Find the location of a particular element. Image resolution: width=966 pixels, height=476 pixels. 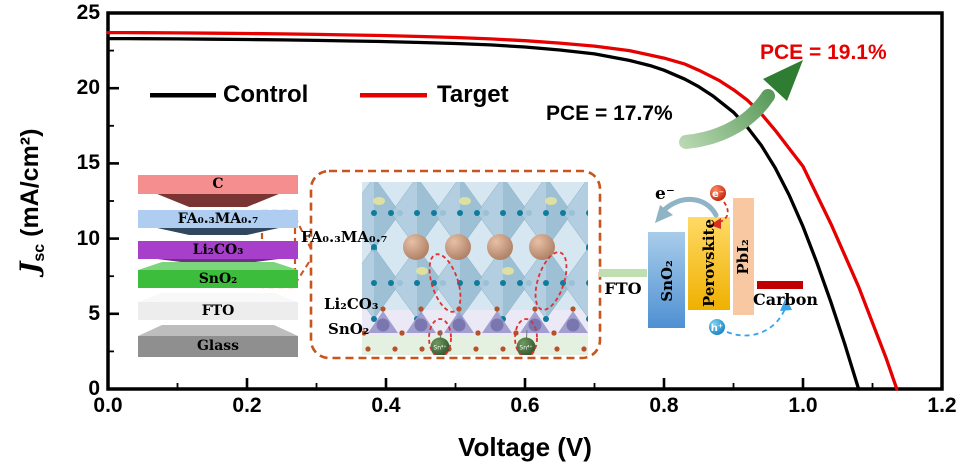

stack-layer-label: Glass is located at coordinates (218, 346).